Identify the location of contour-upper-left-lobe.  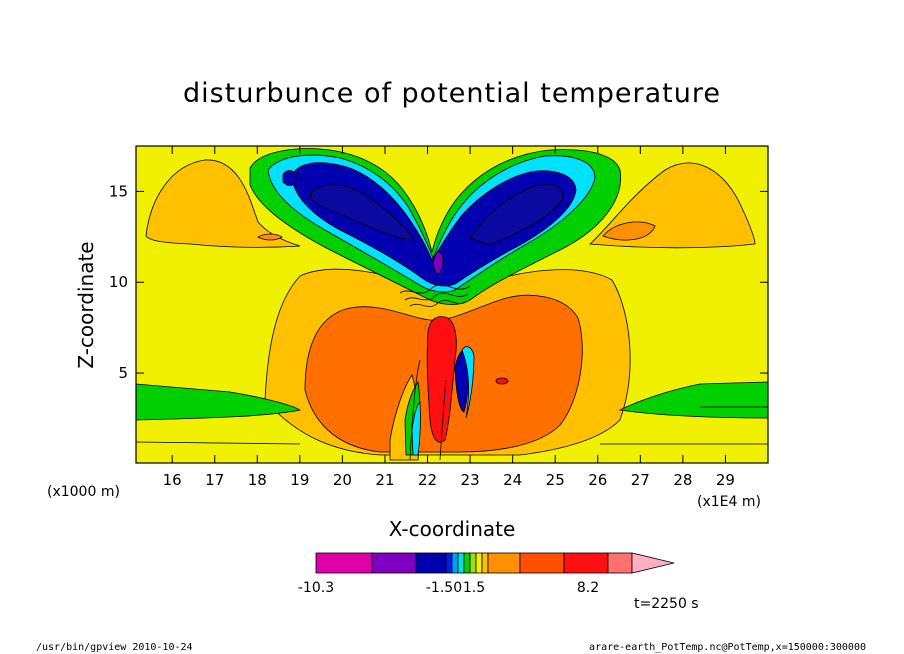
(223, 203).